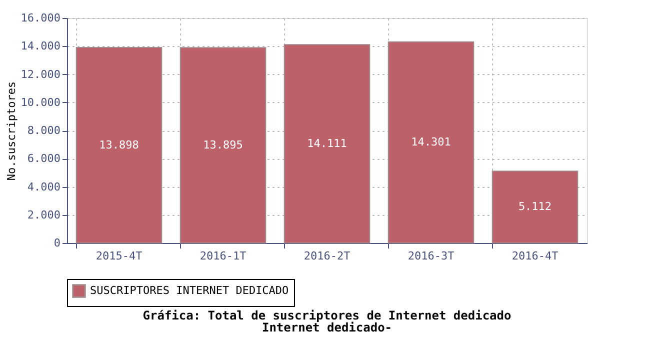  What do you see at coordinates (327, 256) in the screenshot?
I see `x-tick-label: 2016-2T` at bounding box center [327, 256].